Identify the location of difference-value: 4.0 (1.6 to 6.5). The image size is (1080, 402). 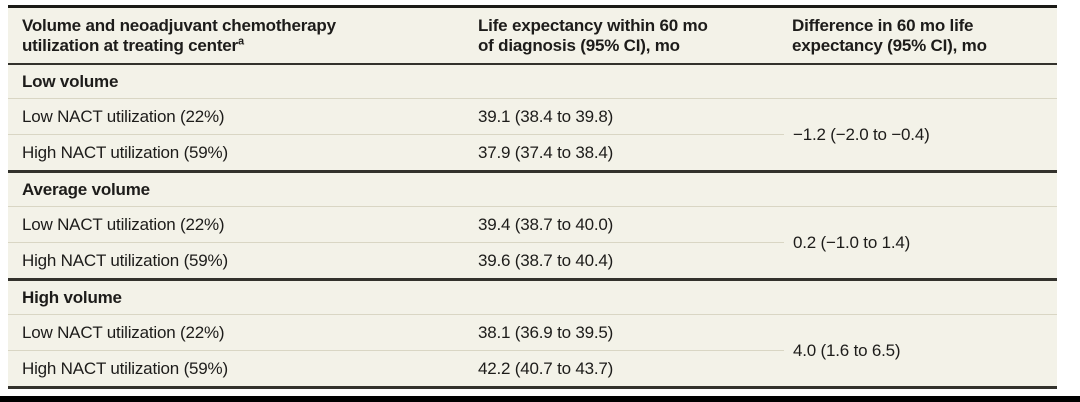
(920, 351).